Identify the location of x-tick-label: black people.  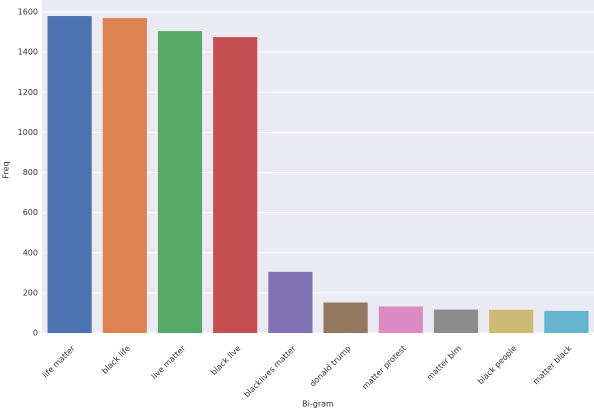
(497, 365).